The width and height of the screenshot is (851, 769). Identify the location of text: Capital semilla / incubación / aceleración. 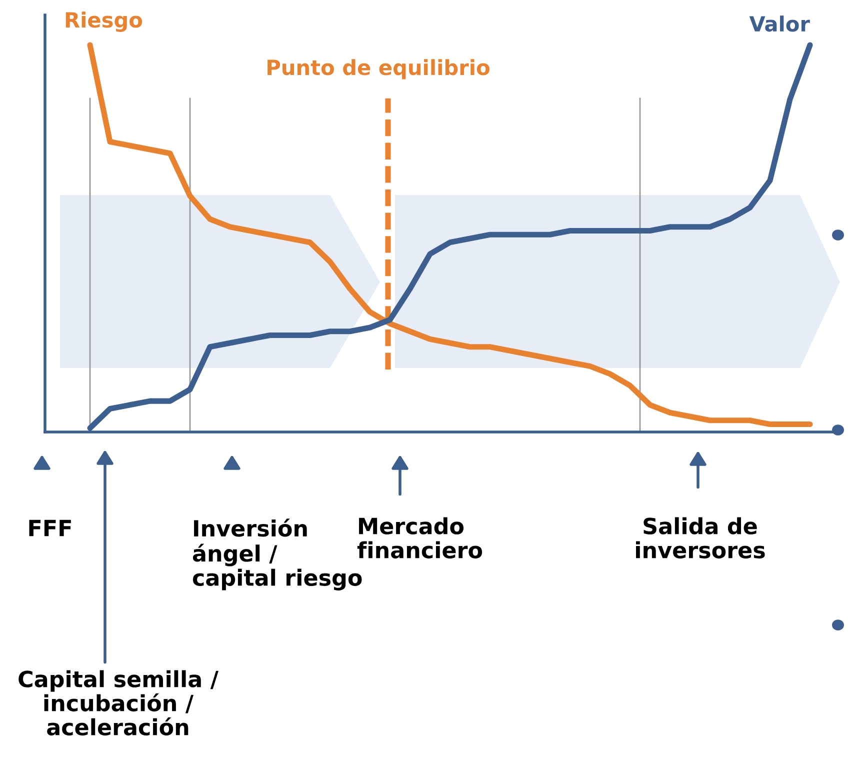
(118, 703).